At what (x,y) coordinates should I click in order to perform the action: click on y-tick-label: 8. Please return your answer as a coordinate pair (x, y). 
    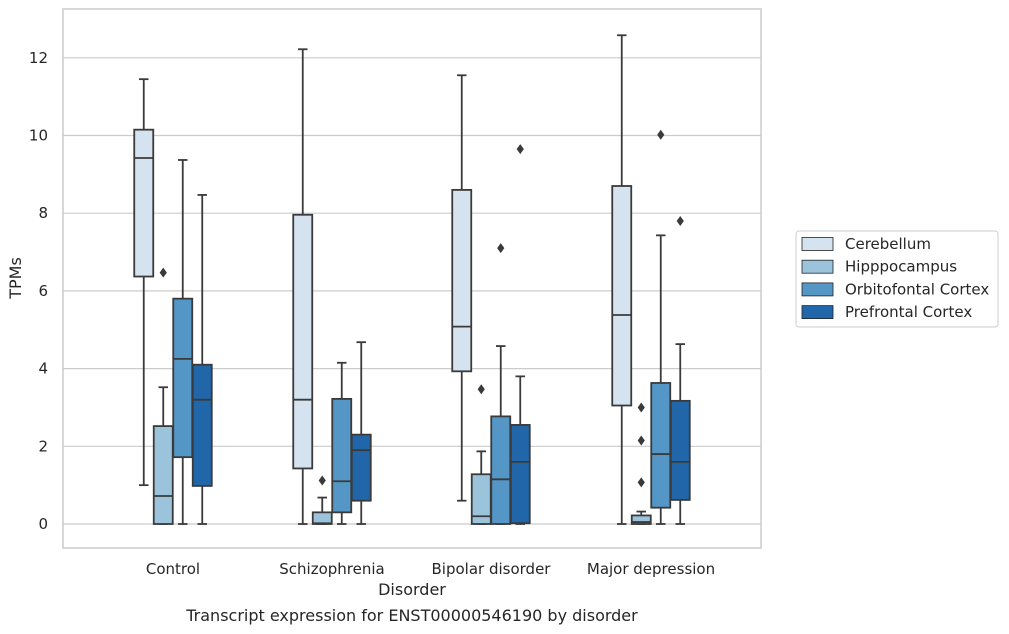
    Looking at the image, I should click on (43, 213).